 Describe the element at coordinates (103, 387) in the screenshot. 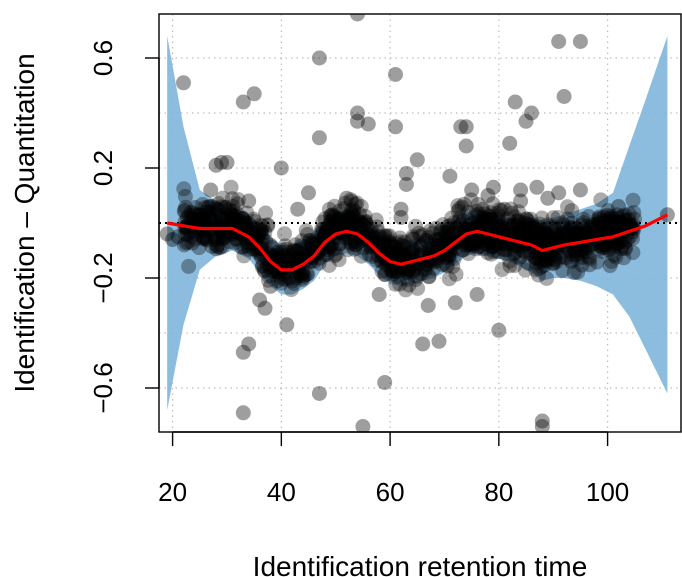

I see `y-tick-label: −0.6` at that location.